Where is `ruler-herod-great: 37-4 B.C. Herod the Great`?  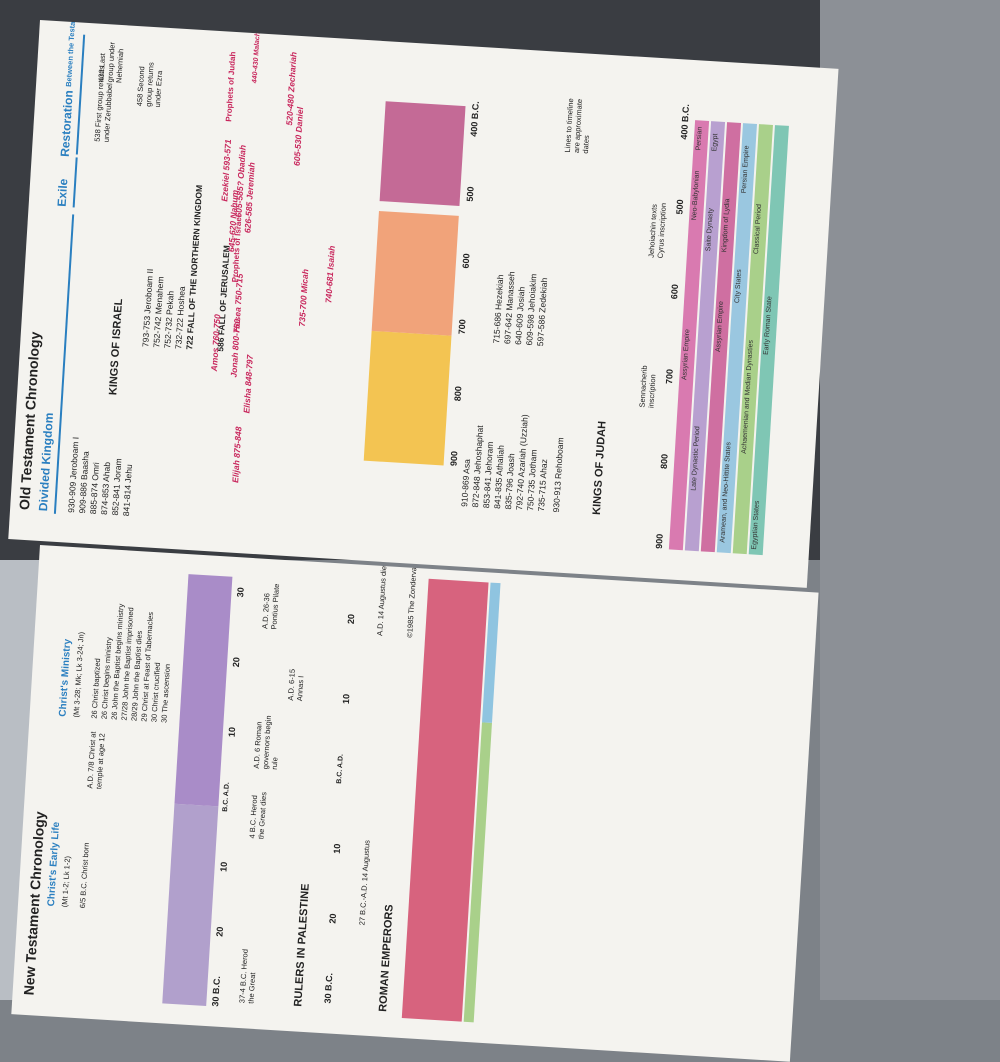 ruler-herod-great: 37-4 B.C. Herod the Great is located at coordinates (247, 976).